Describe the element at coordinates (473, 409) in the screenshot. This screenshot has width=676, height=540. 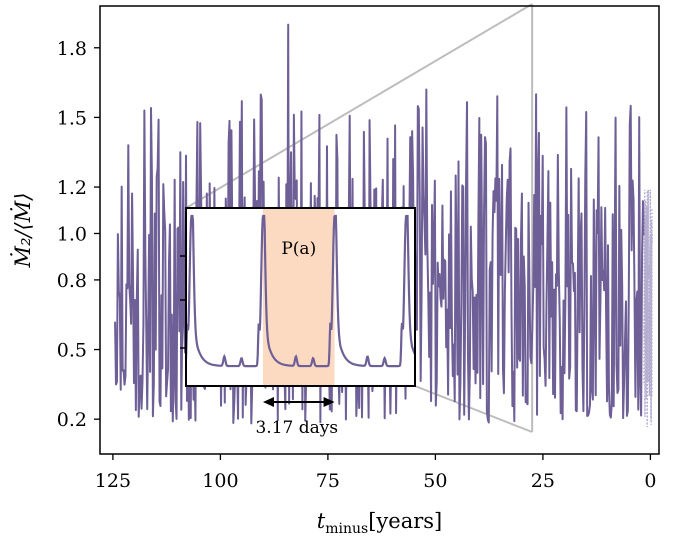
I see `zoom-connector-bottom` at that location.